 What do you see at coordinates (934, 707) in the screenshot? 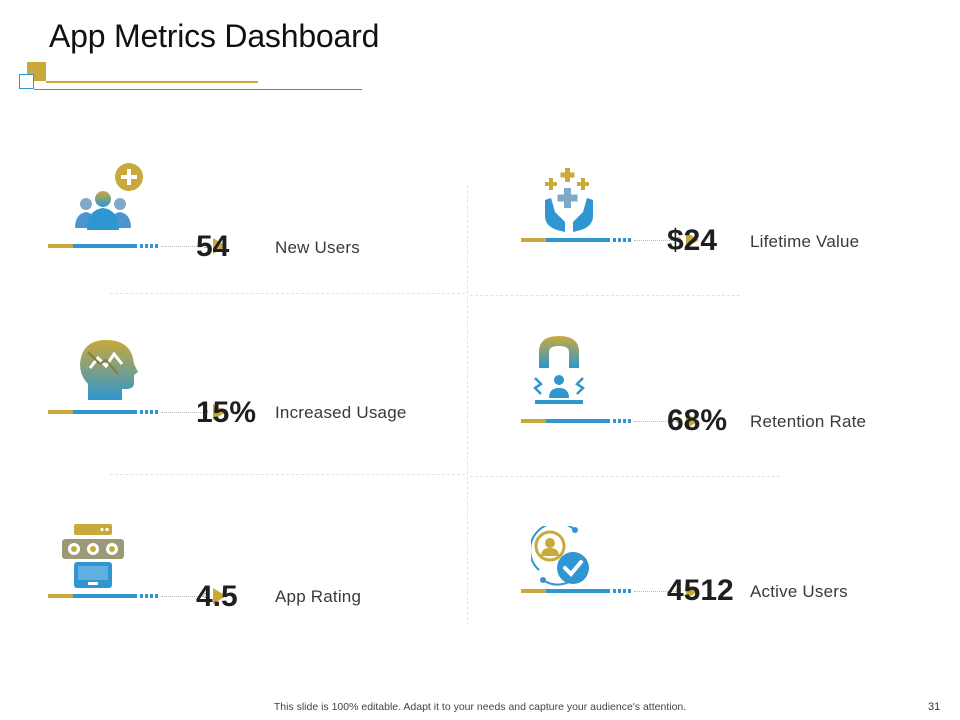
I see `page-number: 31` at bounding box center [934, 707].